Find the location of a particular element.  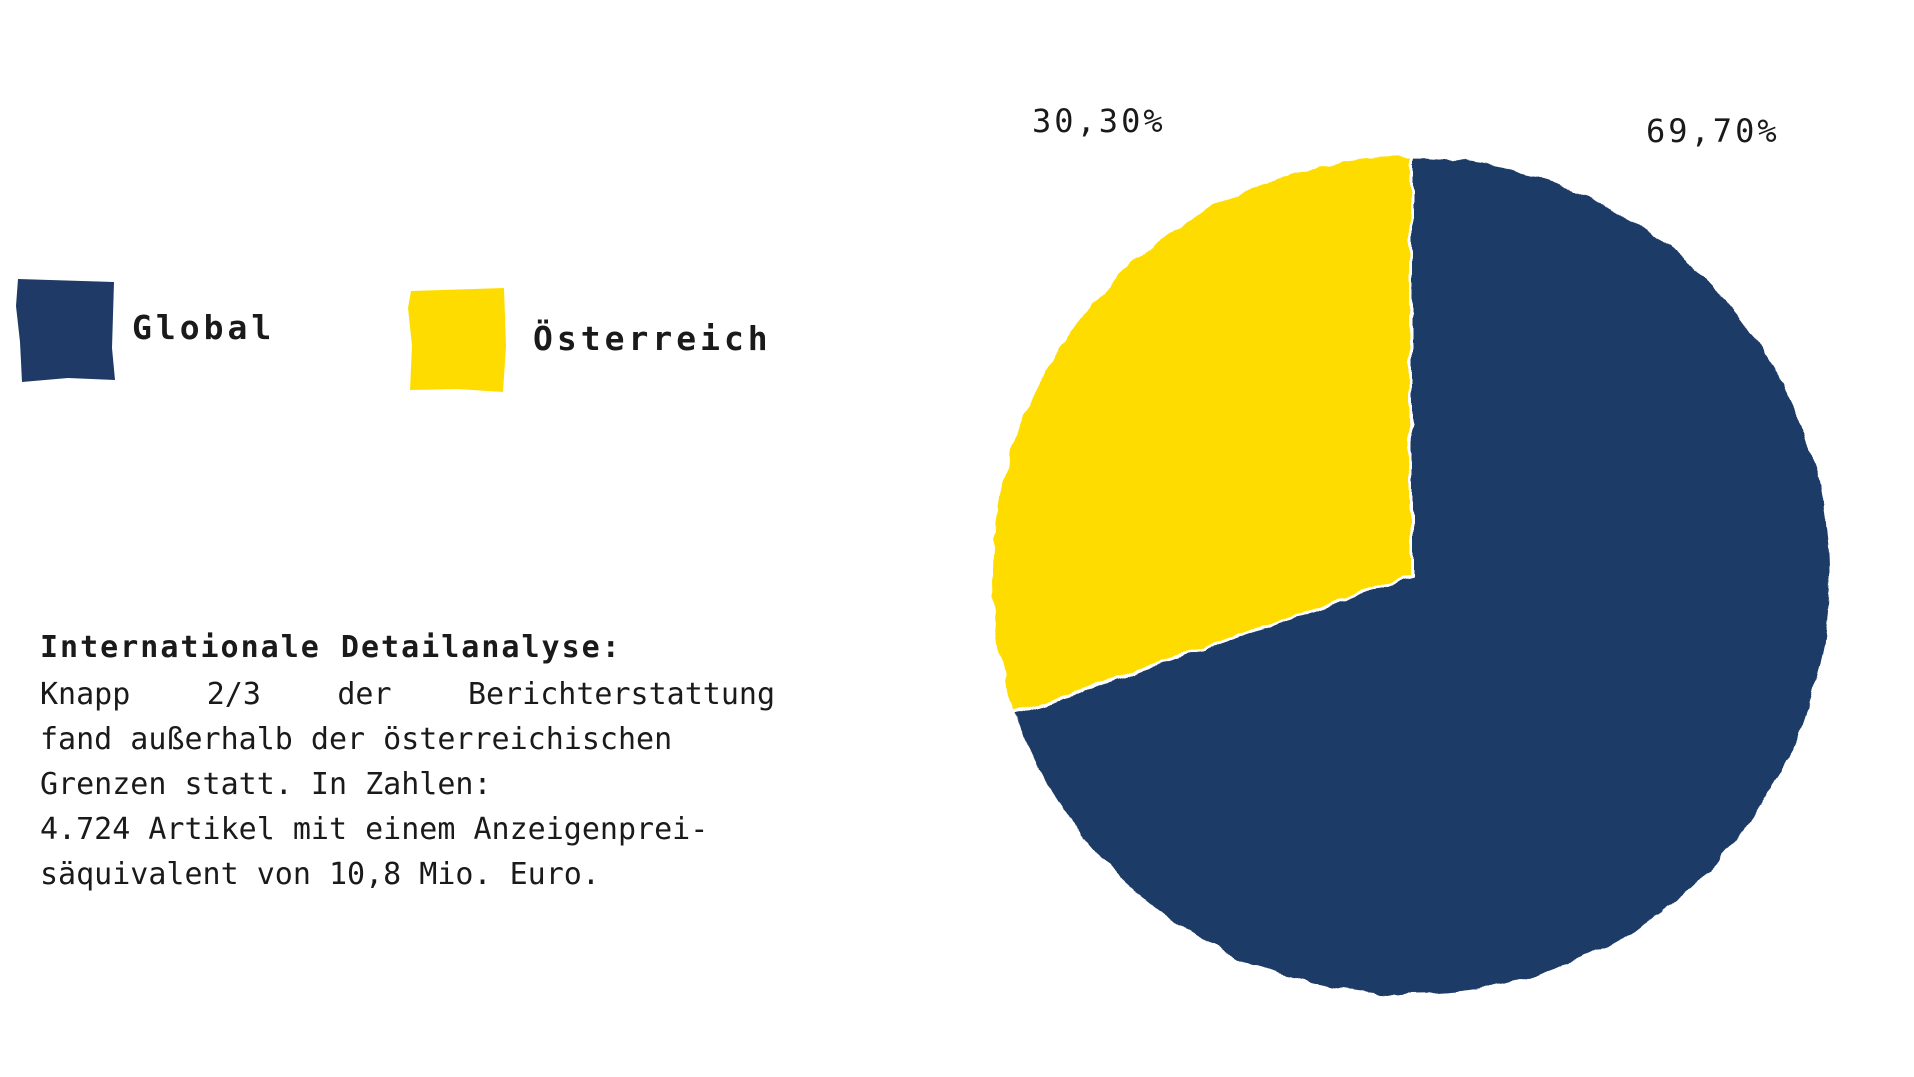

legend-label-oesterreich: Österreich is located at coordinates (652, 338).